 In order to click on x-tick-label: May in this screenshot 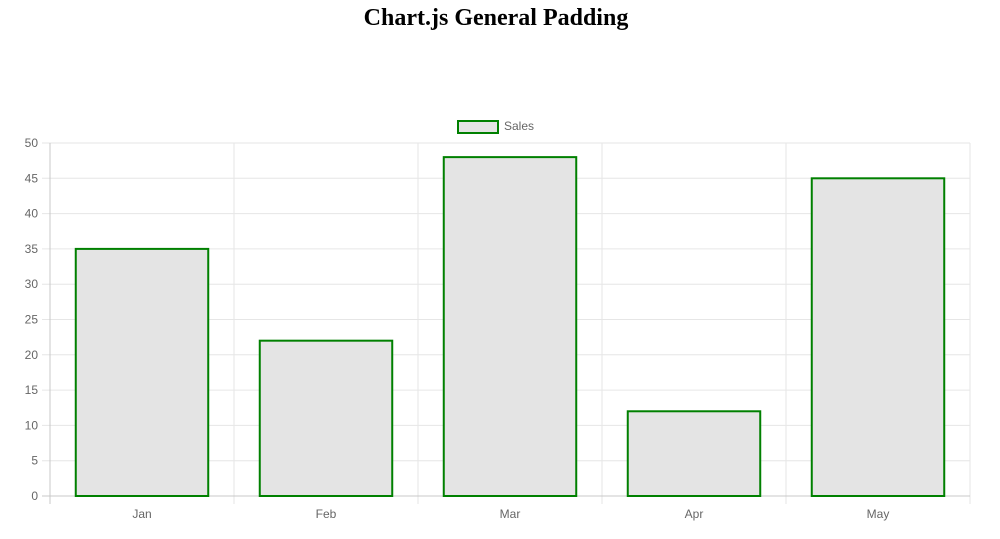, I will do `click(878, 514)`.